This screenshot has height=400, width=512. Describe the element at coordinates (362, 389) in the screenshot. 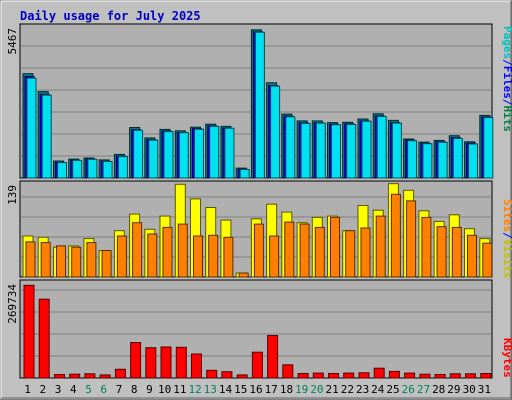

I see `x-tick-day-23: 23` at that location.